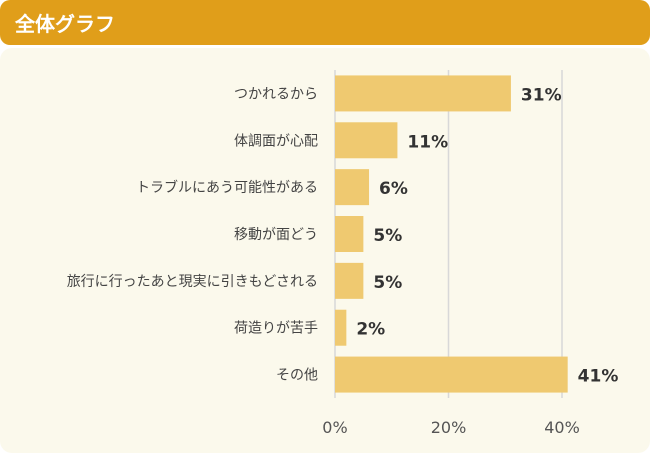 The image size is (650, 453). I want to click on x-tick-label: 0%, so click(334, 427).